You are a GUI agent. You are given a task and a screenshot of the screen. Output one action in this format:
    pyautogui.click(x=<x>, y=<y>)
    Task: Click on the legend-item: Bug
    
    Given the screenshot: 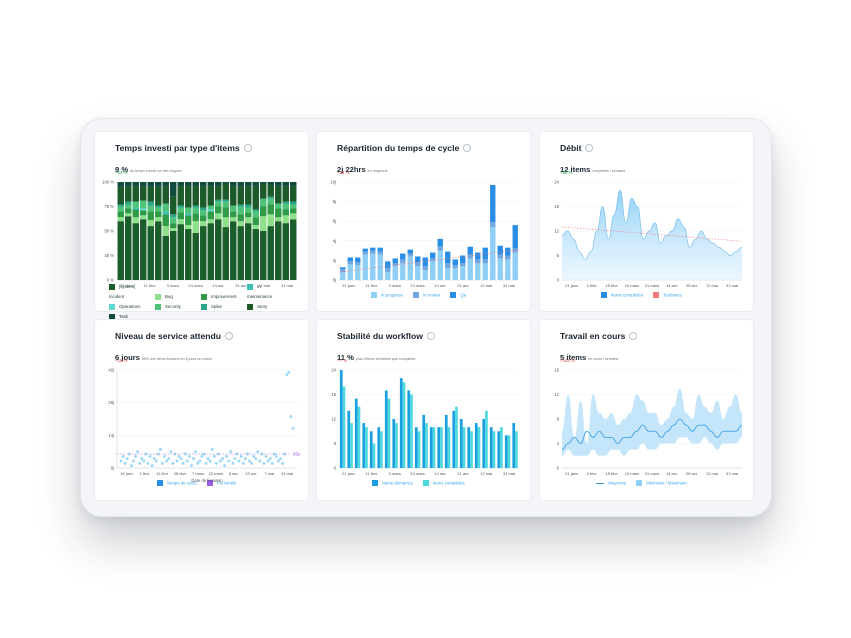 What is the action you would take?
    pyautogui.click(x=175, y=297)
    